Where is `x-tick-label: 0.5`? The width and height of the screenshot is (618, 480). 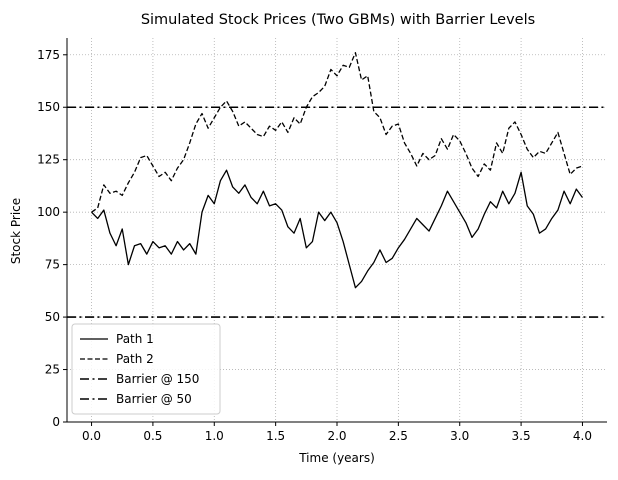
x-tick-label: 0.5 is located at coordinates (152, 436).